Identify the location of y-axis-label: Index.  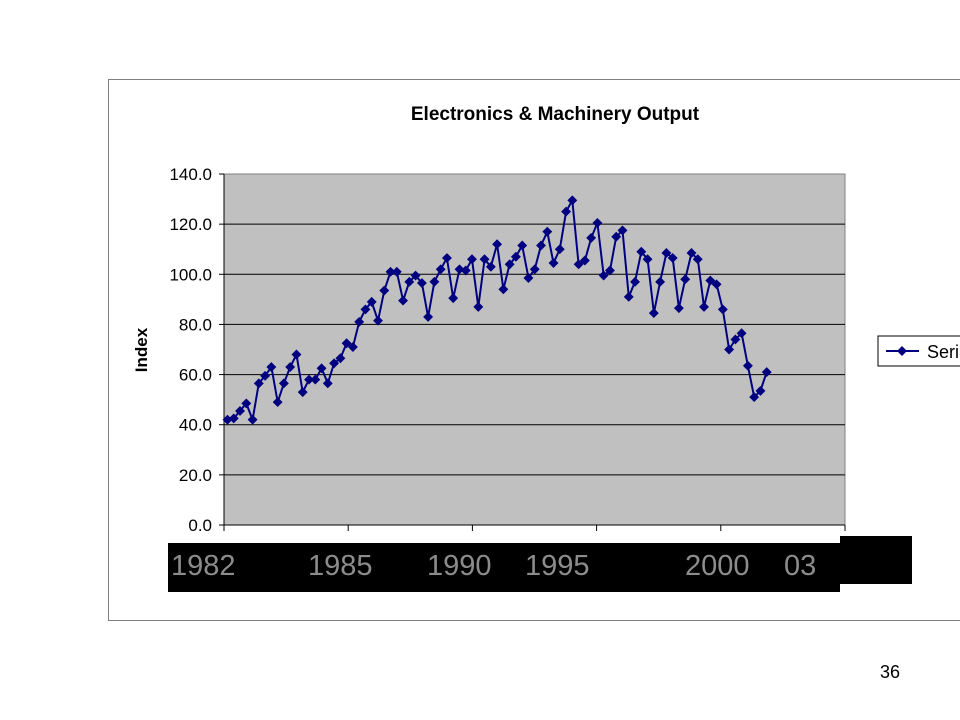
(141, 349).